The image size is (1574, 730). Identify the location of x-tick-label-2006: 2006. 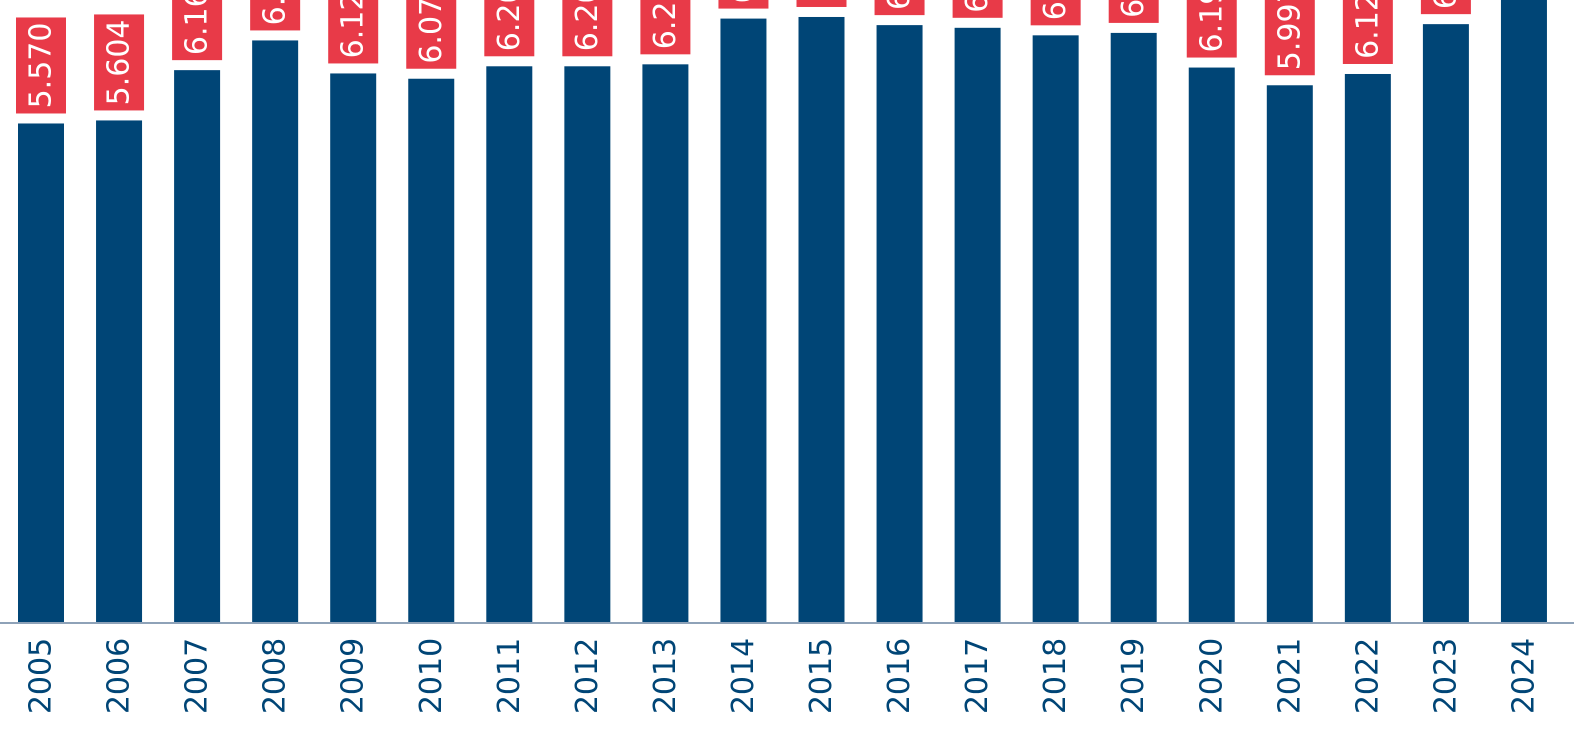
(119, 676).